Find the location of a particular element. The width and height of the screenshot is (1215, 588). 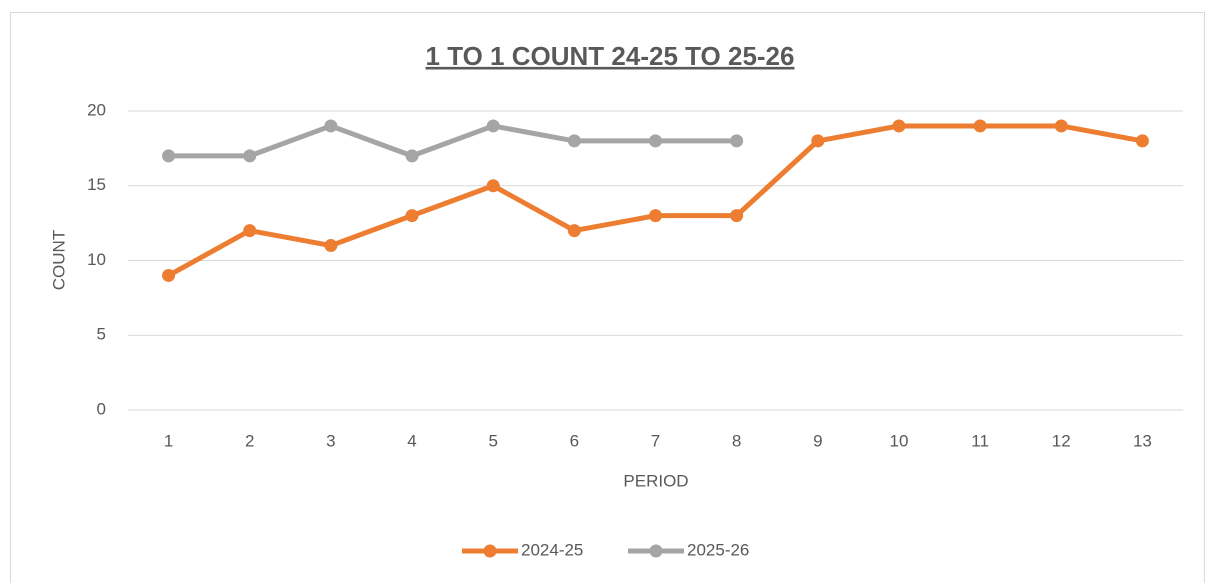

x-tick-label: 12 is located at coordinates (1061, 440).